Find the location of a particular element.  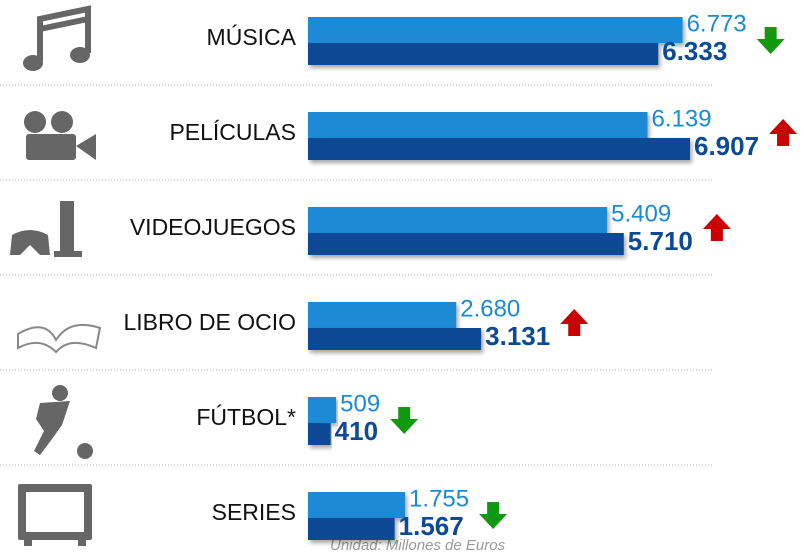

value-label: 1.755 is located at coordinates (439, 498).